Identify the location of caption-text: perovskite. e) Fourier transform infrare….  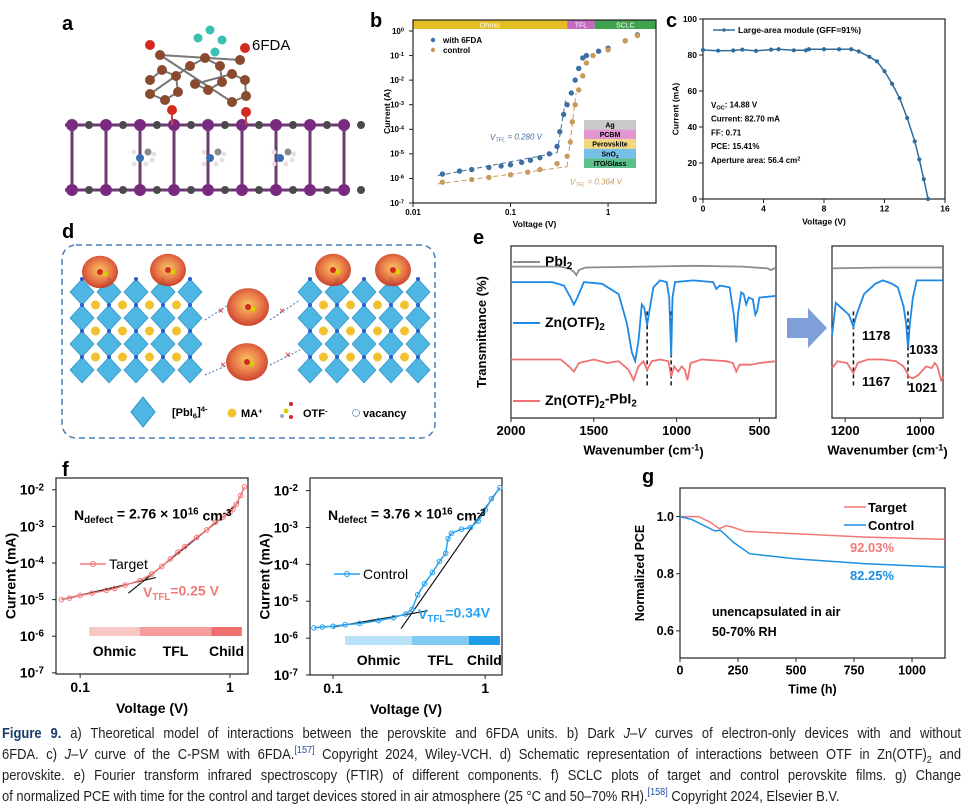
(482, 776).